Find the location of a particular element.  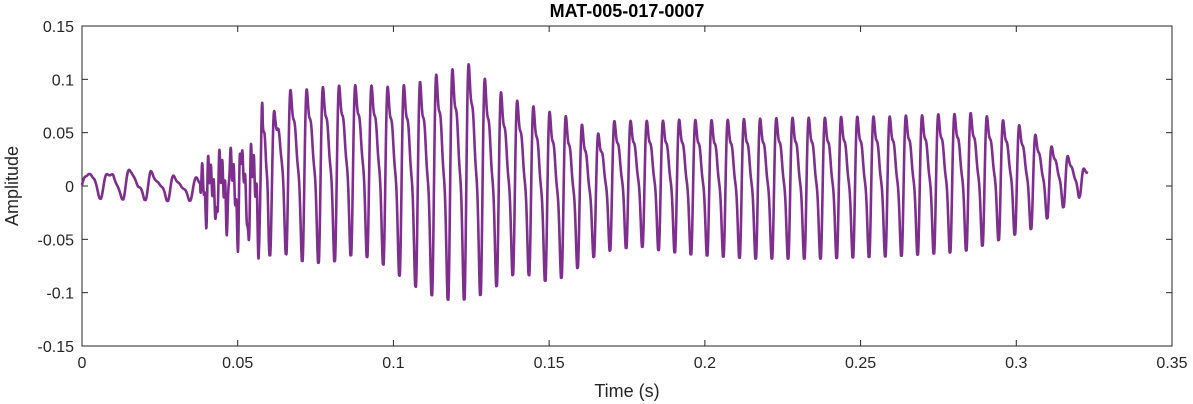

x-tick-label: 0.25 is located at coordinates (860, 363).